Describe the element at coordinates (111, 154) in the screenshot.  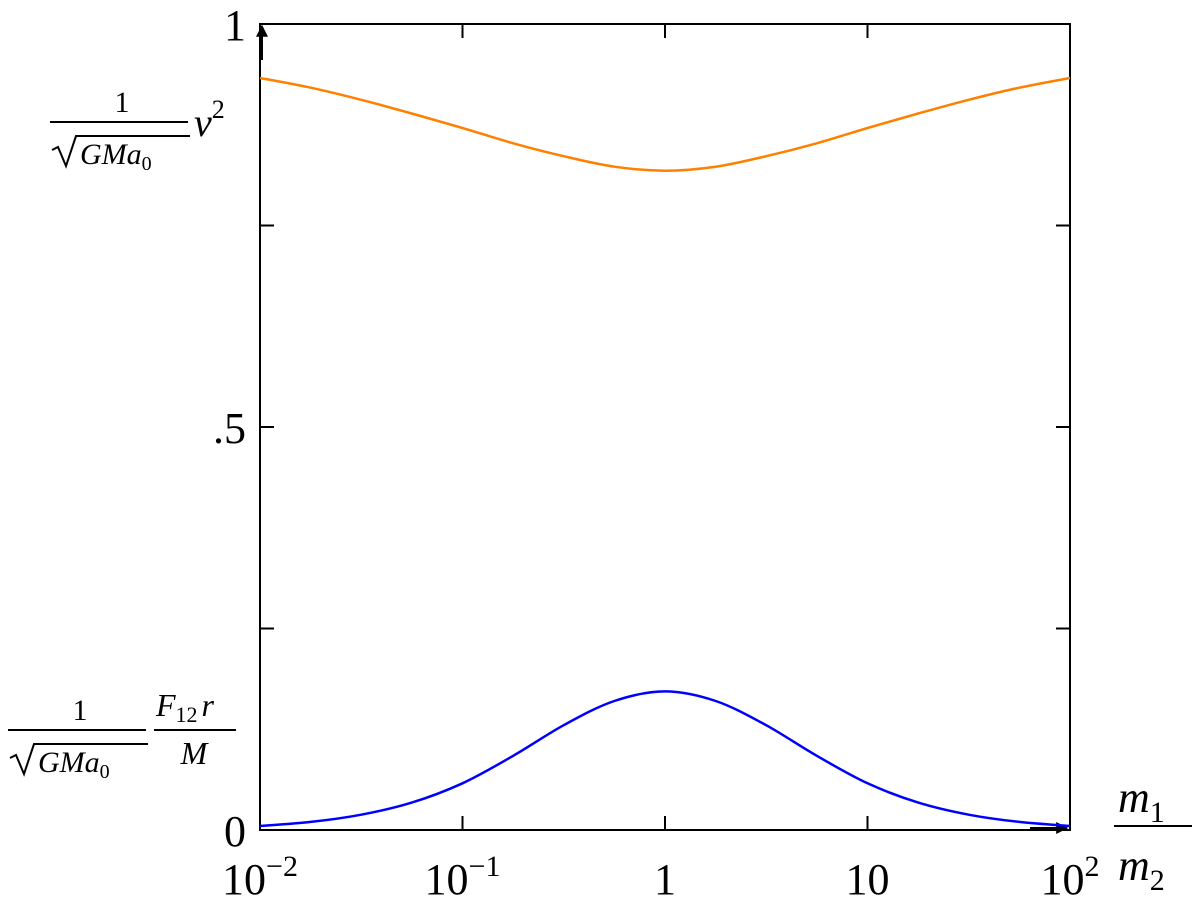
I see `v-label-radicand: GMa` at that location.